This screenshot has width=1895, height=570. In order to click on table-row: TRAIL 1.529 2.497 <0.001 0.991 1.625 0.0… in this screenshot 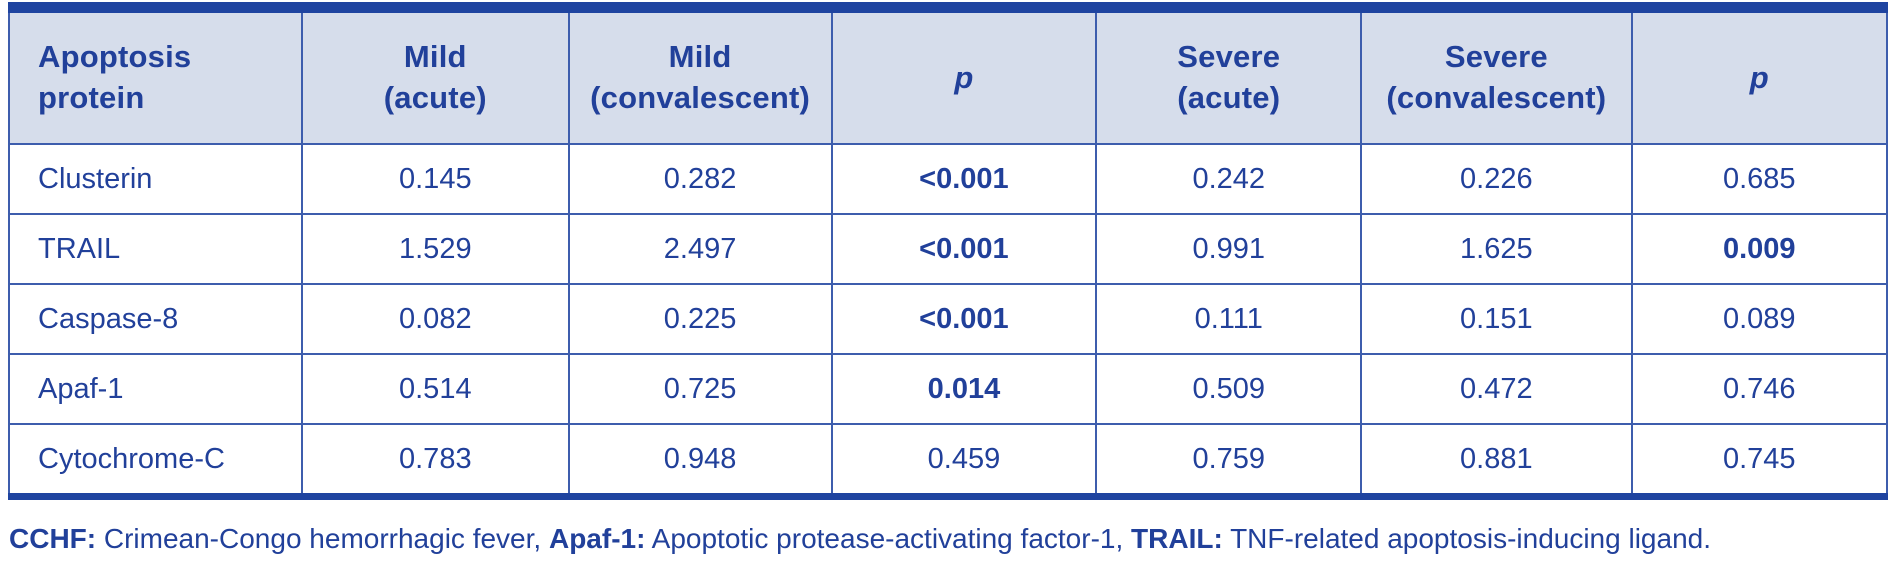, I will do `click(948, 249)`.